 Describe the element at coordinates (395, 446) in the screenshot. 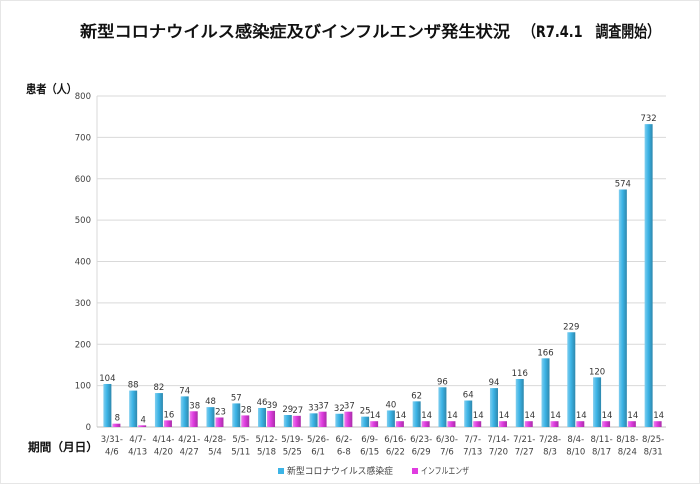

I see `x-tick-label: 6/16-6/22` at that location.